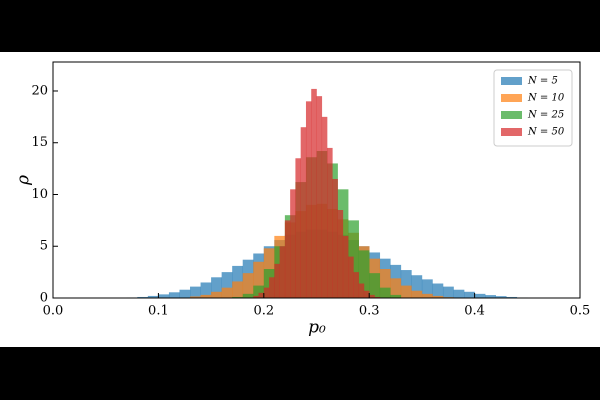 The image size is (600, 400). Describe the element at coordinates (545, 115) in the screenshot. I see `legend-label: N = 25` at that location.